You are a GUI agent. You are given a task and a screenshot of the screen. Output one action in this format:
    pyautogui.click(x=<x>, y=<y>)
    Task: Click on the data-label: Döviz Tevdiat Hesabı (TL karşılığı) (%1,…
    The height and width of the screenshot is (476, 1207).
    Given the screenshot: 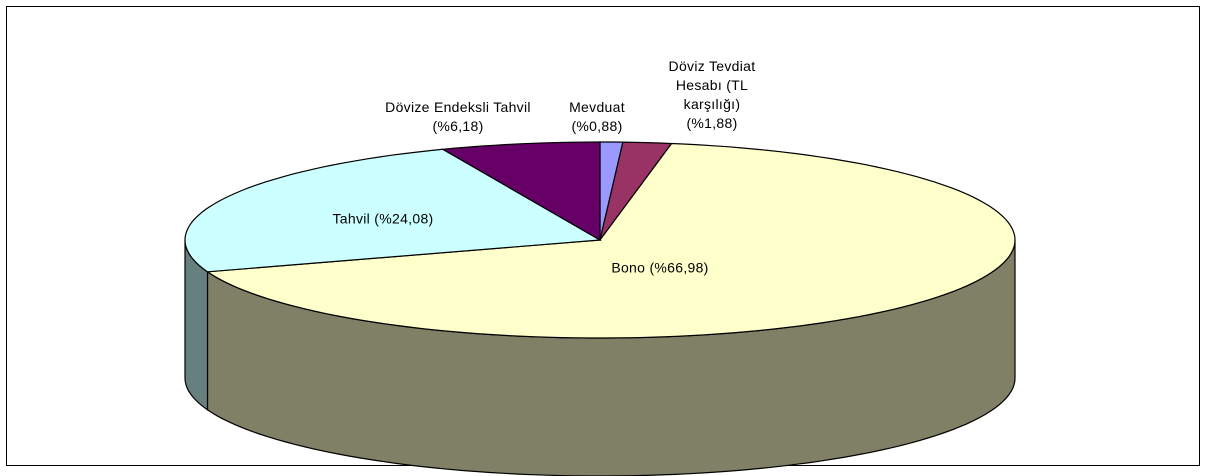 What is the action you would take?
    pyautogui.click(x=712, y=95)
    